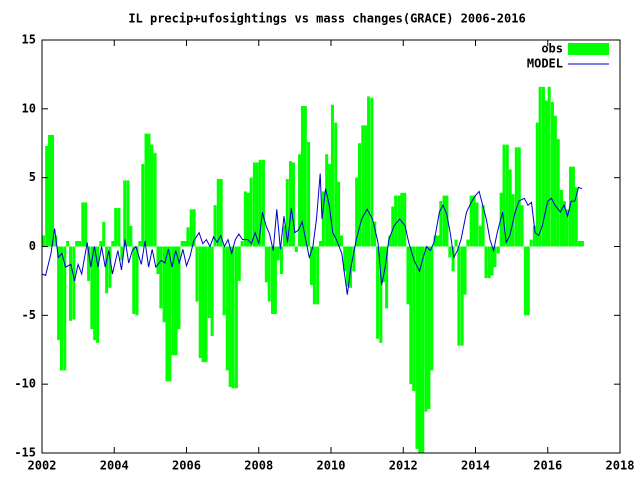  Describe the element at coordinates (545, 64) in the screenshot. I see `legend-label: MODEL` at that location.